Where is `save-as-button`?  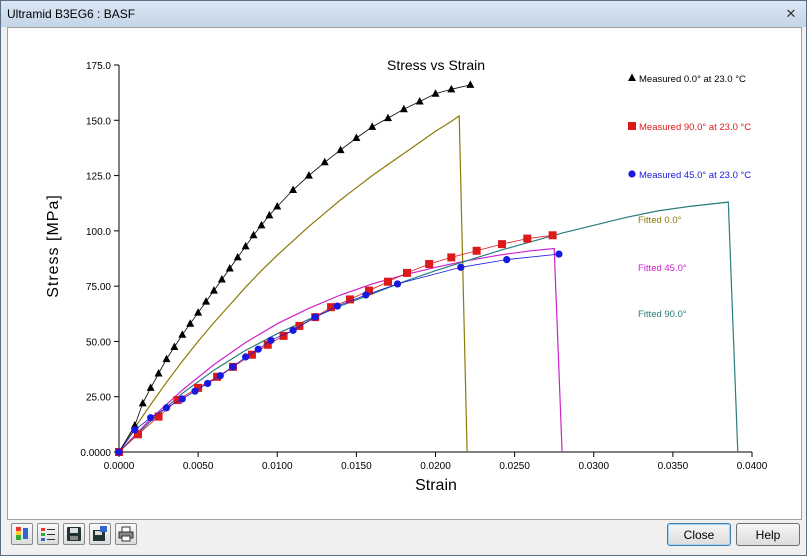
save-as-button is located at coordinates (100, 534).